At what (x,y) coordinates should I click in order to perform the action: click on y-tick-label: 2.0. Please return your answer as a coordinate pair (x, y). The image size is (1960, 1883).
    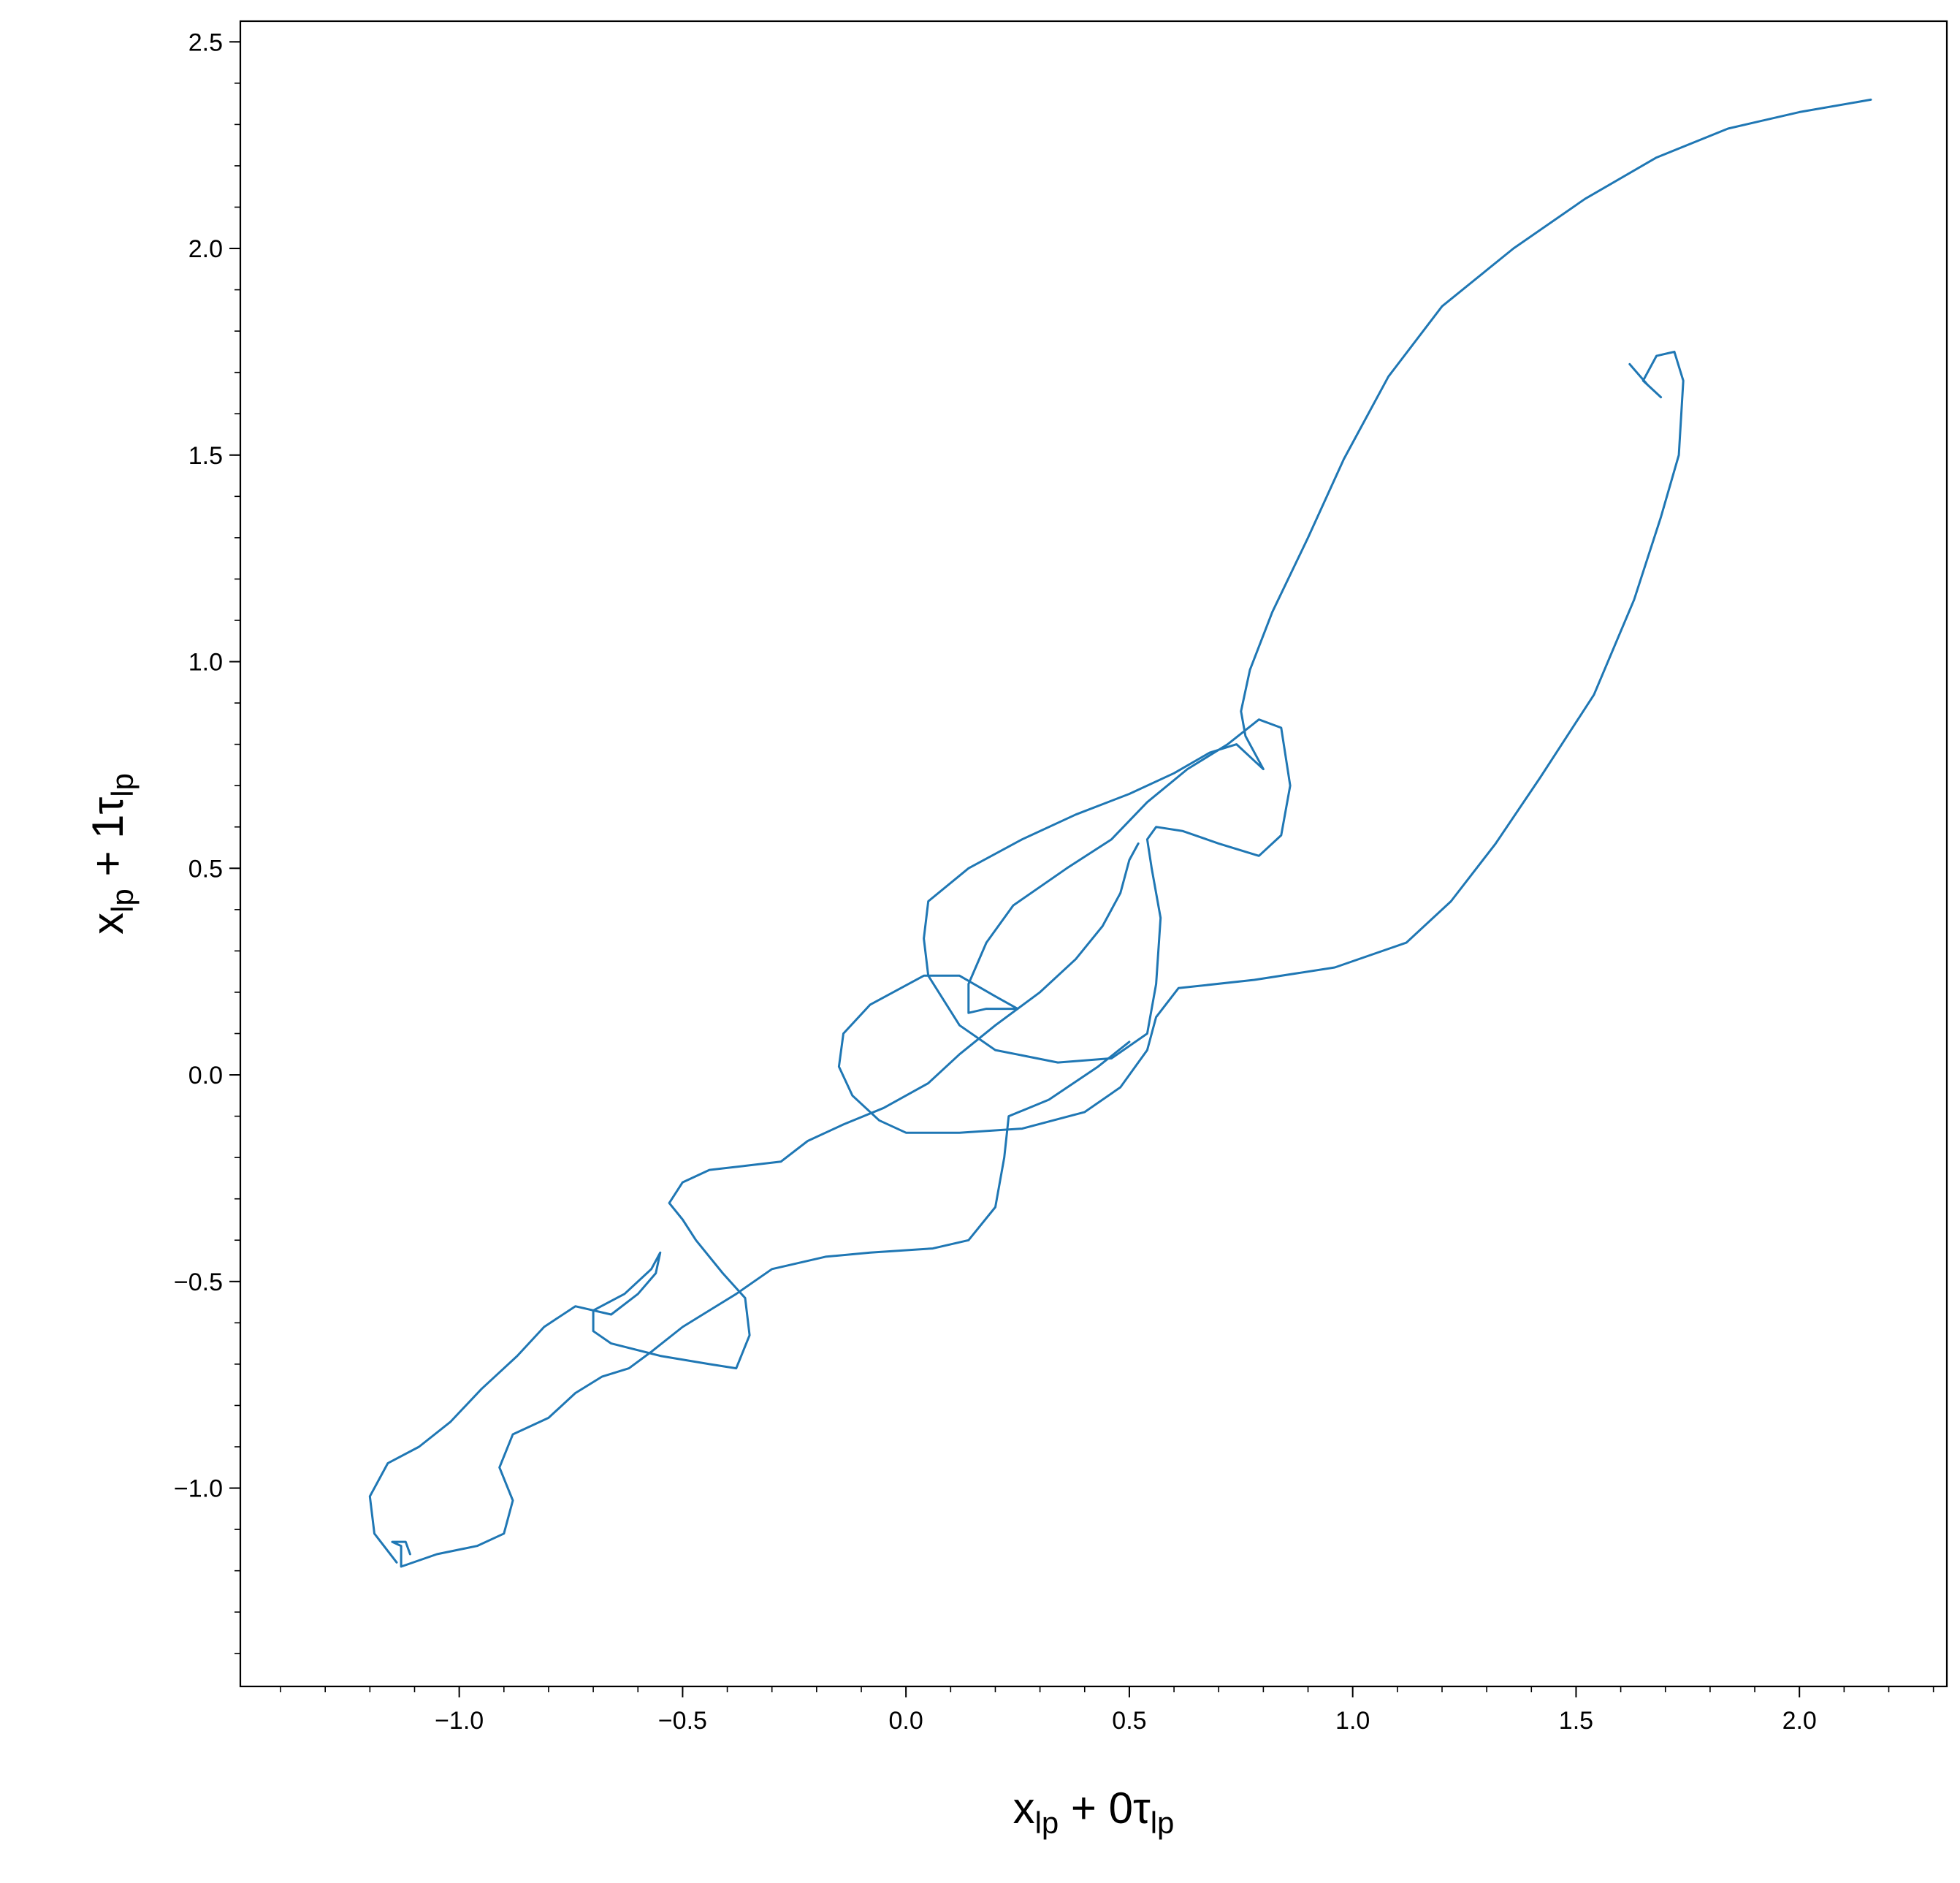
    Looking at the image, I should click on (205, 249).